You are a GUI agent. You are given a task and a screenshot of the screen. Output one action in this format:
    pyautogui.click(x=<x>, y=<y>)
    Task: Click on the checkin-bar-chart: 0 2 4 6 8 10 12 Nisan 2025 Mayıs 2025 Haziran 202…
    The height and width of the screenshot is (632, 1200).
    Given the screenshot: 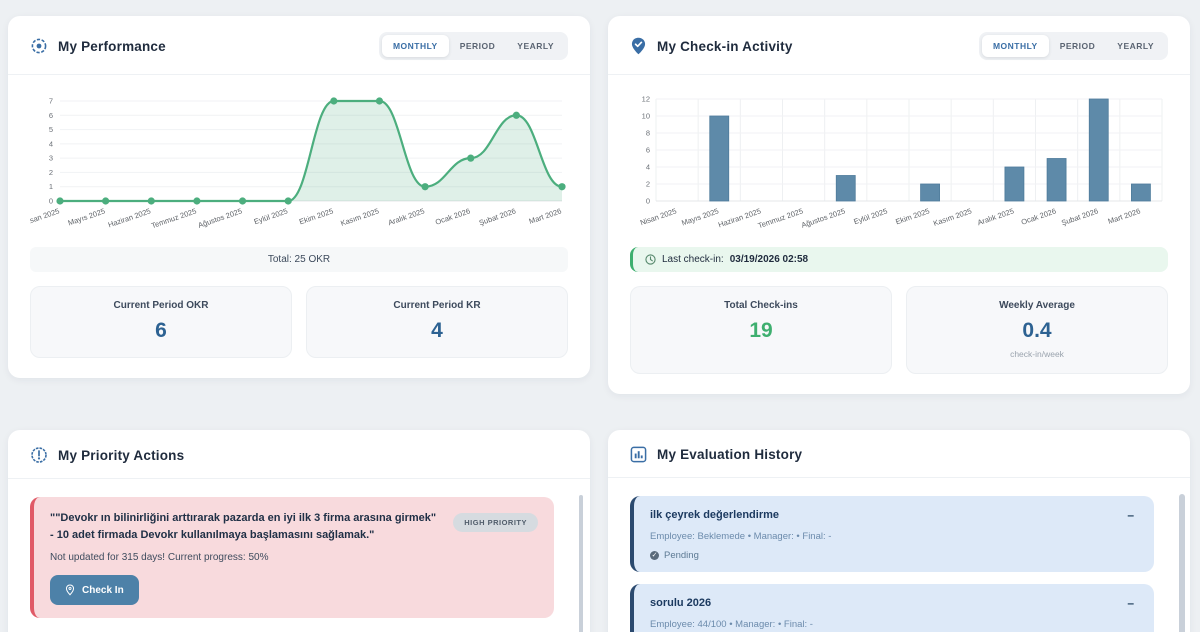 What is the action you would take?
    pyautogui.click(x=899, y=163)
    